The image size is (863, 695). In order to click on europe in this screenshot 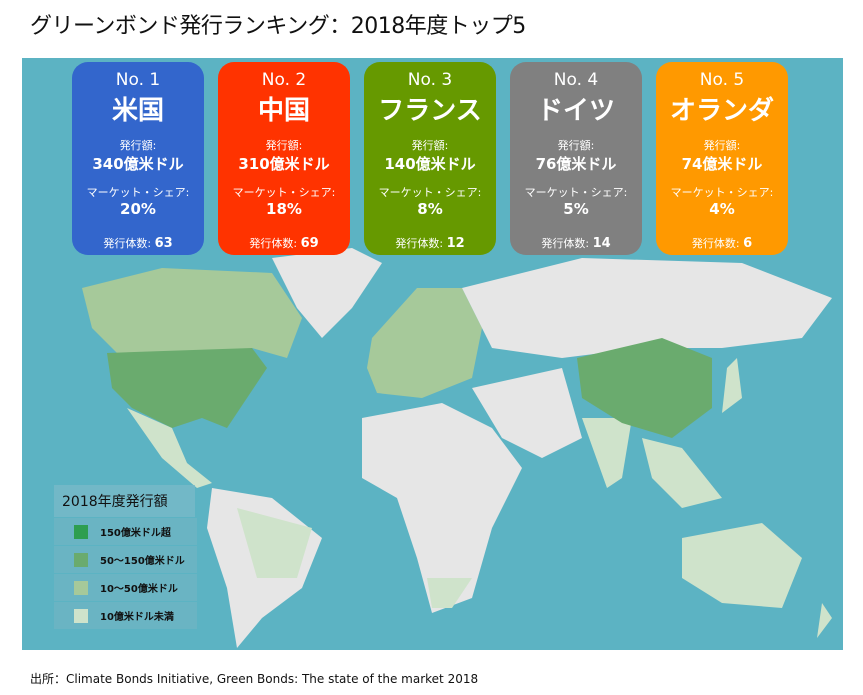, I will do `click(424, 343)`.